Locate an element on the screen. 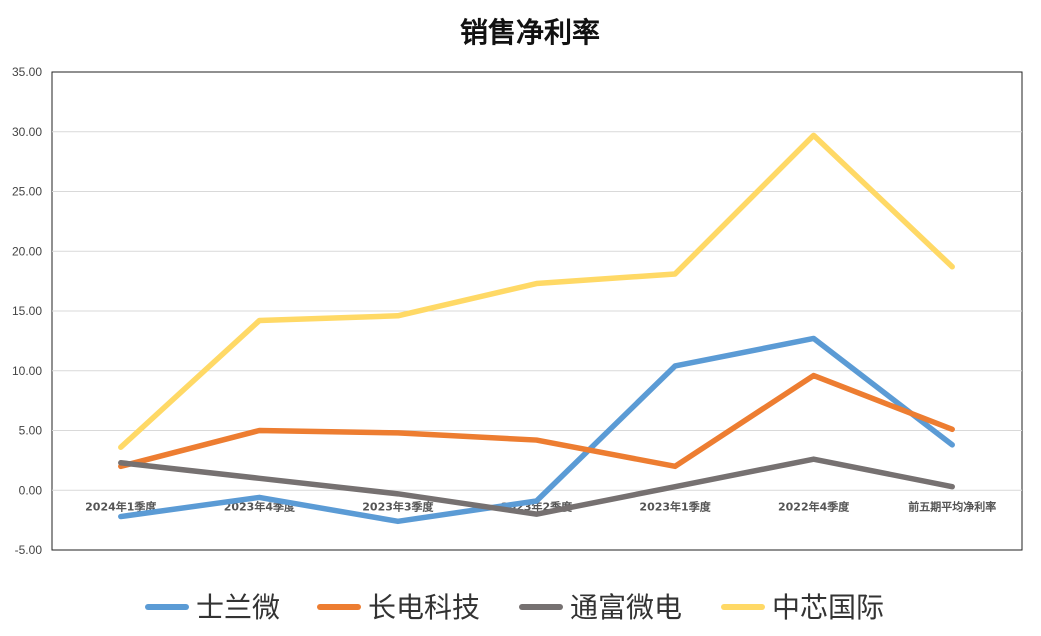 The height and width of the screenshot is (636, 1041). x-tick-label: 2023年1季度 is located at coordinates (675, 506).